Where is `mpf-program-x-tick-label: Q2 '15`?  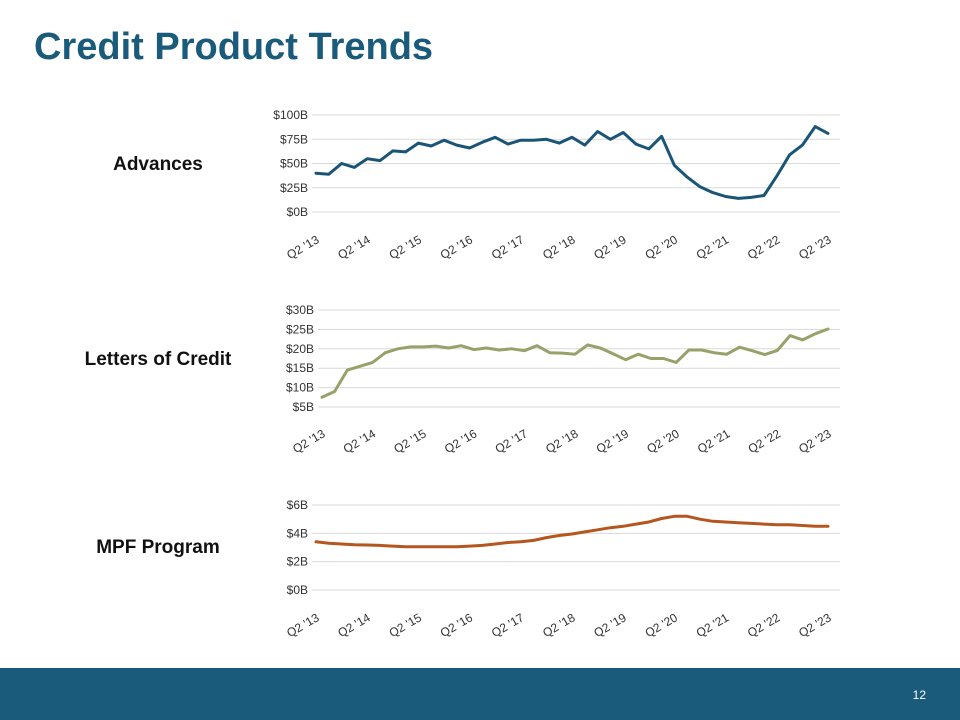 mpf-program-x-tick-label: Q2 '15 is located at coordinates (406, 625).